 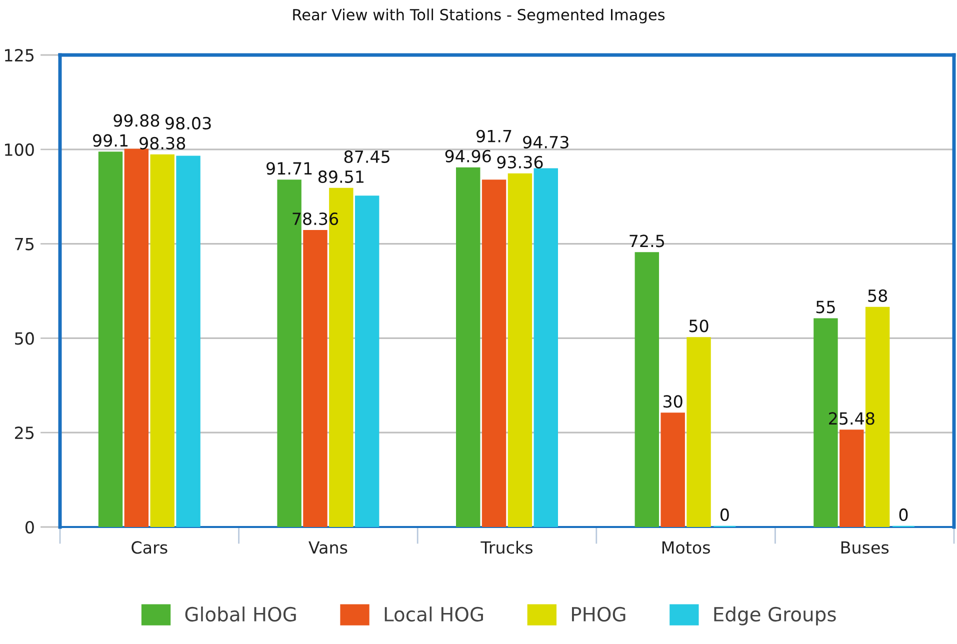 I want to click on chart-title: Rear View with Toll Stations - Segmented Images, so click(x=479, y=16).